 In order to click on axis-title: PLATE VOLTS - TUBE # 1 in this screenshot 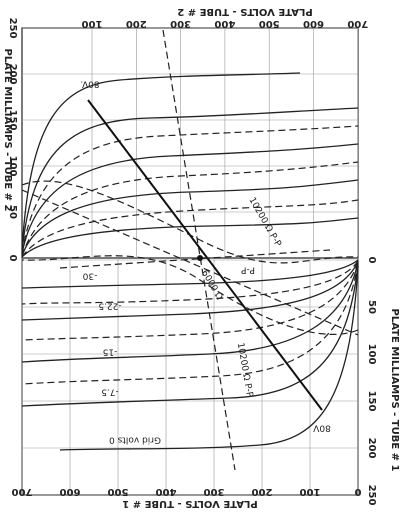, I will do `click(189, 503)`.